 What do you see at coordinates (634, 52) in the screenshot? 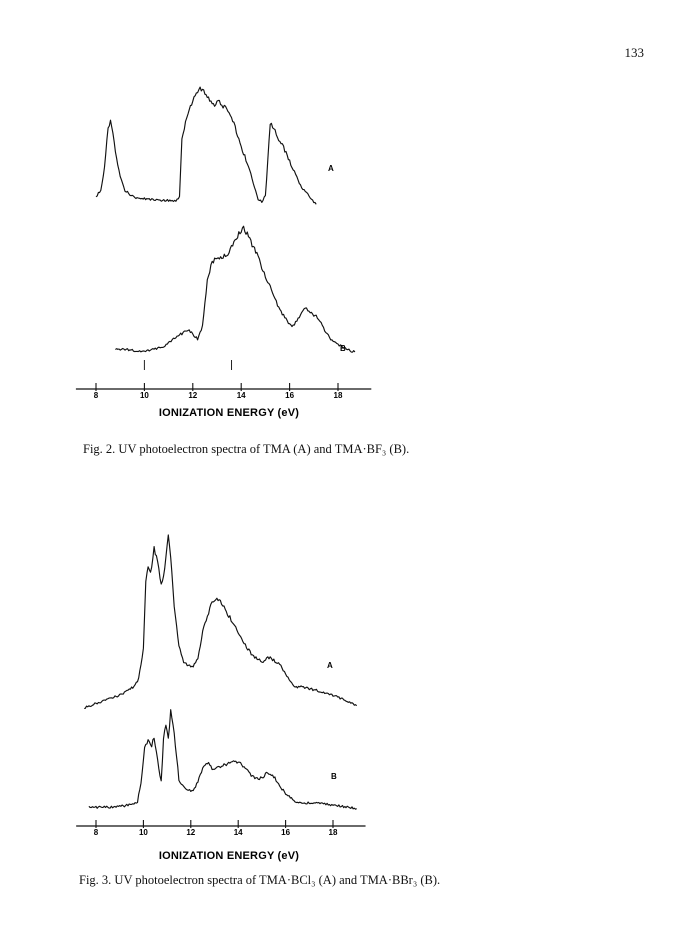
I see `page-number: 133` at bounding box center [634, 52].